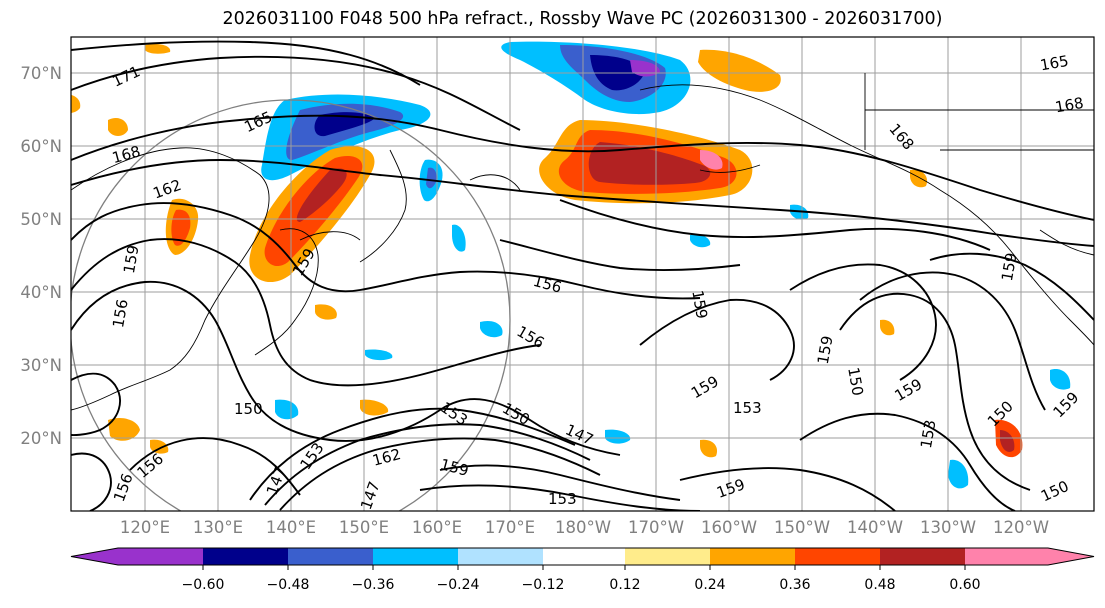  Describe the element at coordinates (41, 365) in the screenshot. I see `lat-label: 30°N` at that location.